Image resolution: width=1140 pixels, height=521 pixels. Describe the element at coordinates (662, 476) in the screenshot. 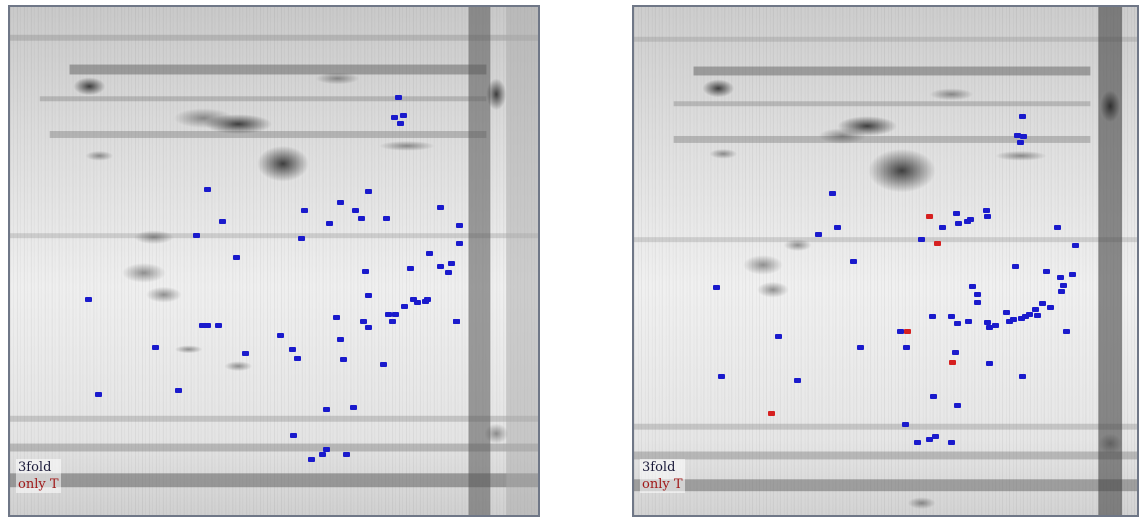

I see `legend-right: 3fold only T` at that location.